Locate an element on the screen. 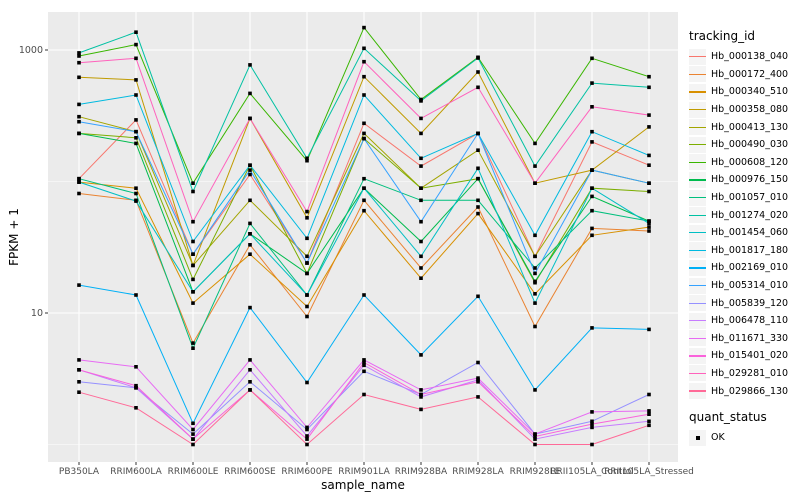 The image size is (800, 500). legend-entry-label: Hb_005314_010 is located at coordinates (750, 286).